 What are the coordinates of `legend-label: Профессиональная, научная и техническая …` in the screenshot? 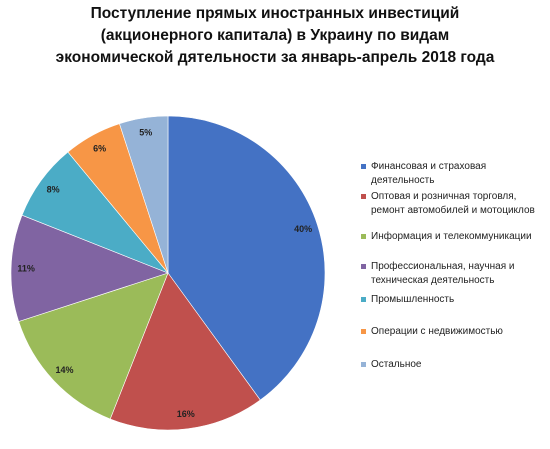 It's located at (443, 273).